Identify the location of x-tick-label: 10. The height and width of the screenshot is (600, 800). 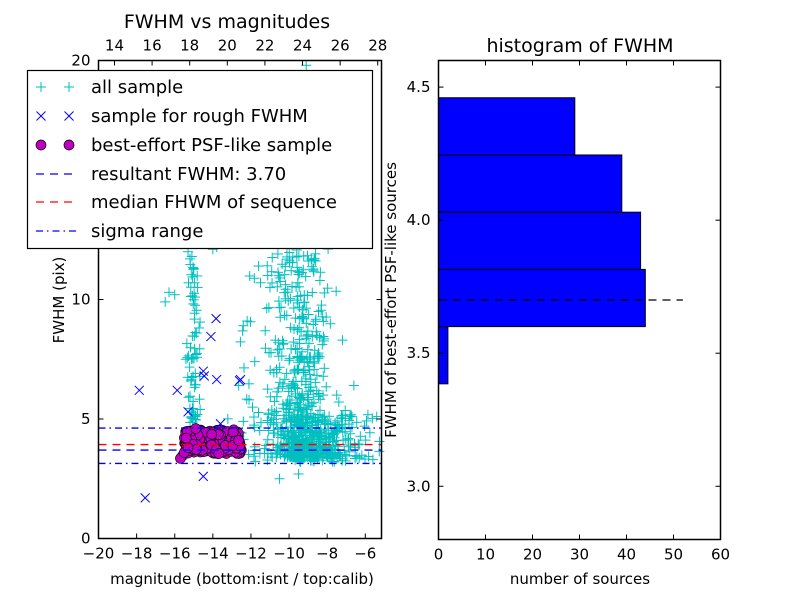
(485, 555).